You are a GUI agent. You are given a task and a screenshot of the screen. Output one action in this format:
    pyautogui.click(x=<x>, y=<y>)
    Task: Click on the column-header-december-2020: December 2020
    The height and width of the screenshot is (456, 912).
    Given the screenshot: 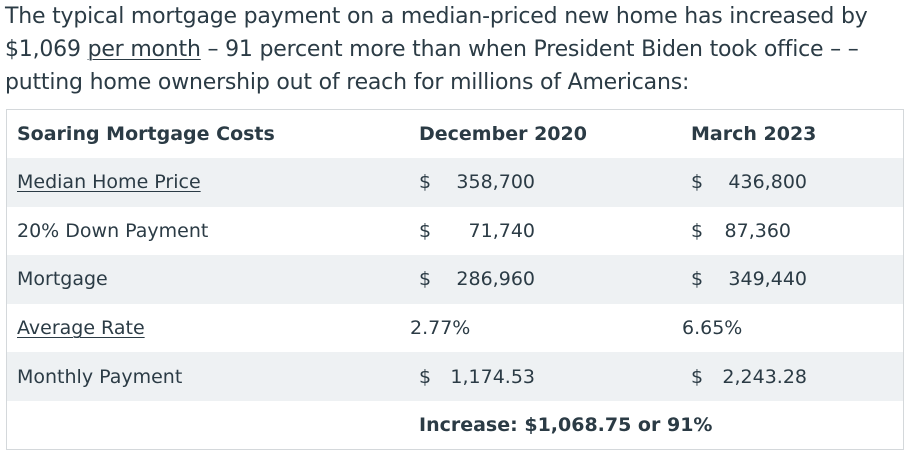 What is the action you would take?
    pyautogui.click(x=503, y=134)
    